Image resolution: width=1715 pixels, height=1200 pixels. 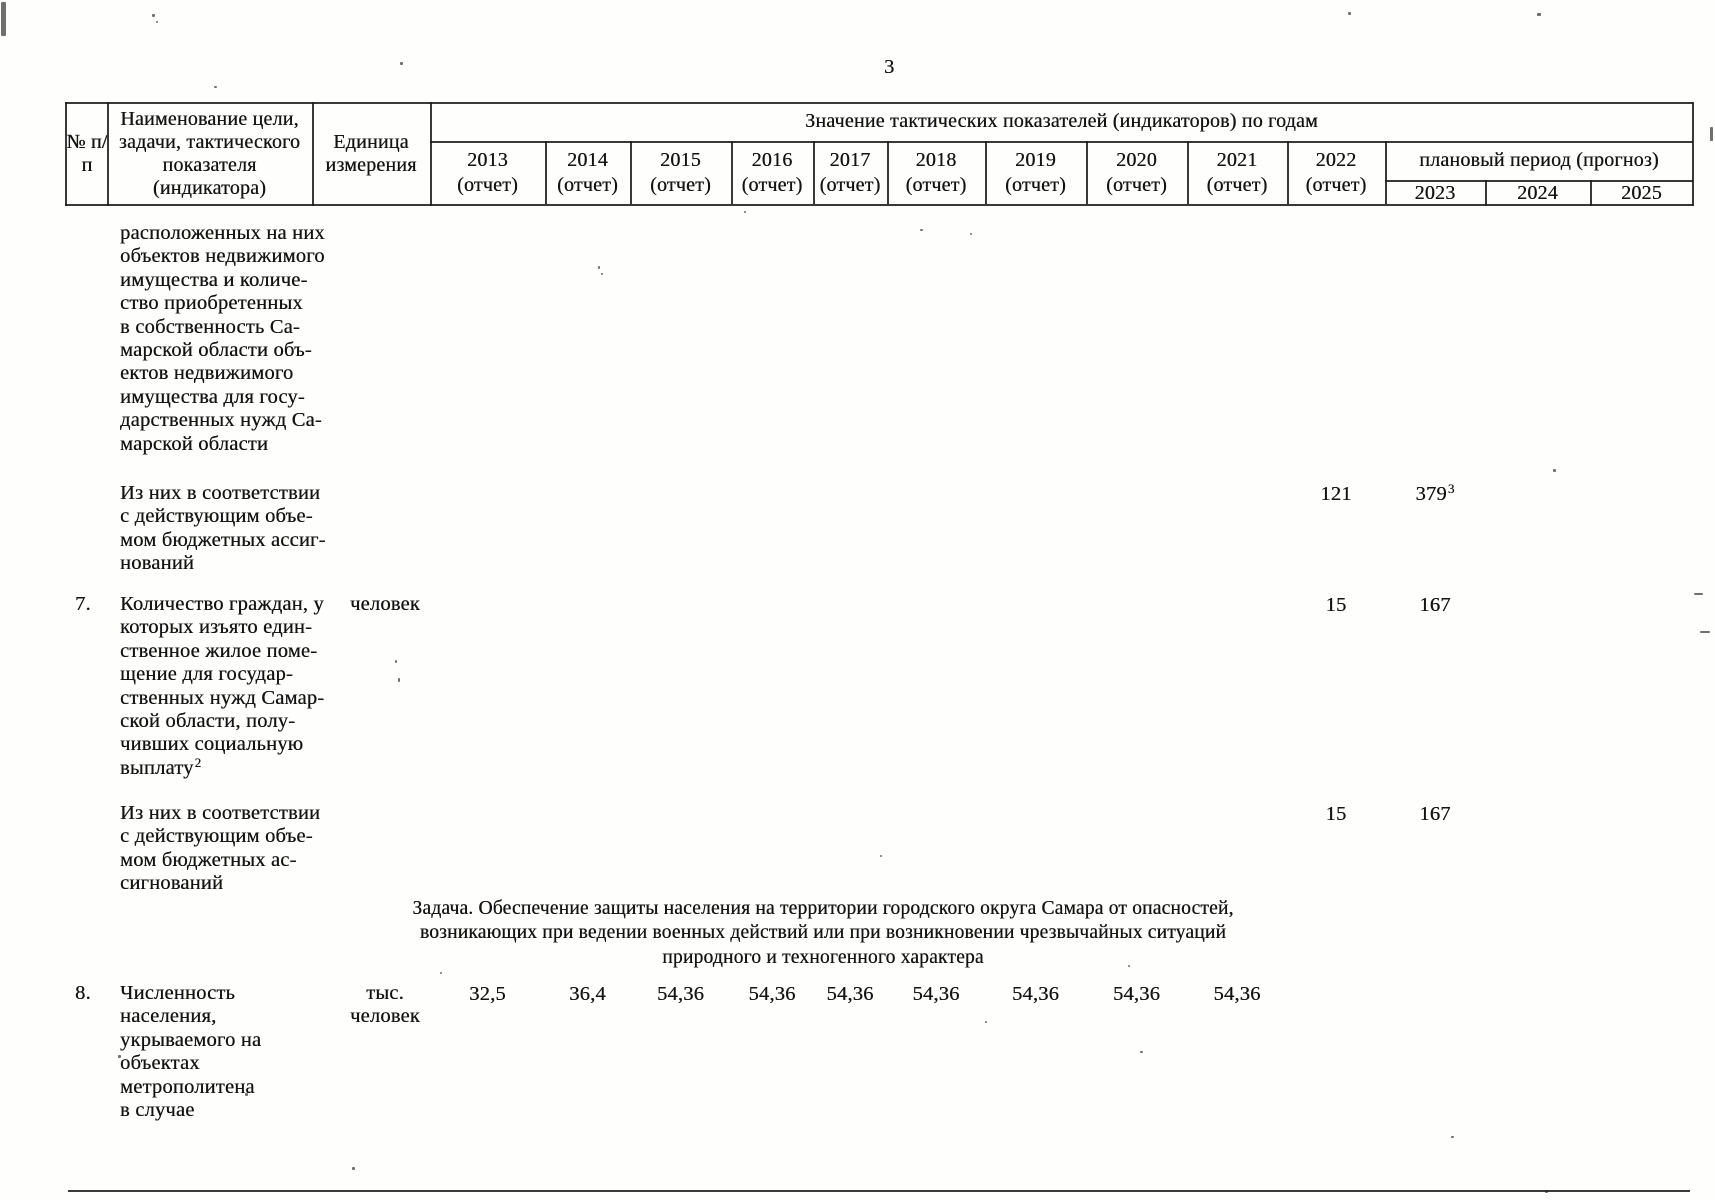 I want to click on row-name-line: расположенных на них, so click(x=222, y=233).